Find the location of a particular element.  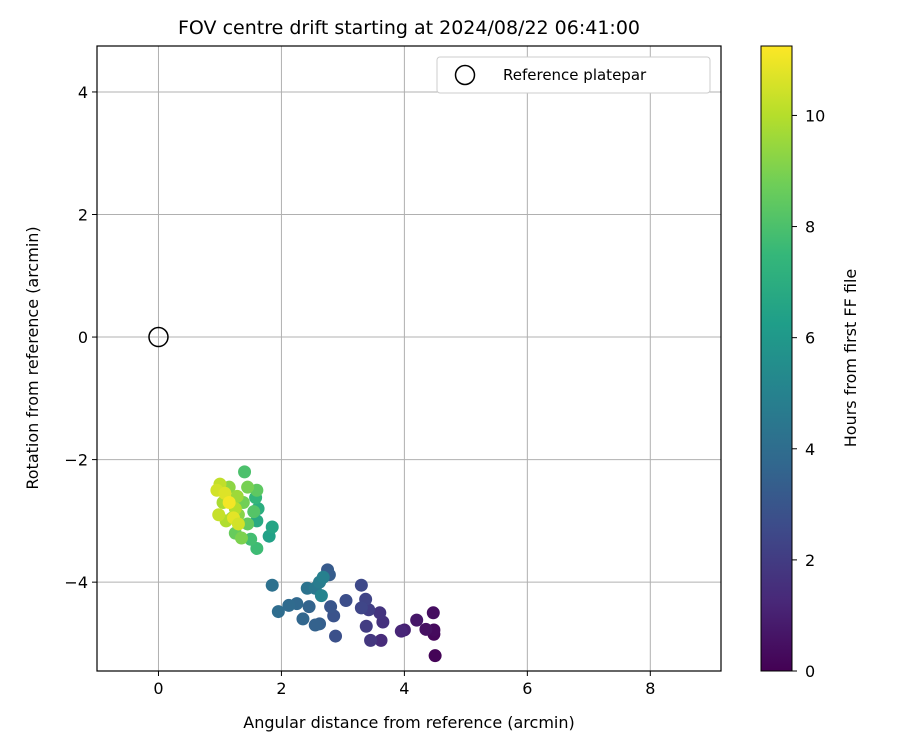

colorbar-tick-label: 2 is located at coordinates (810, 560).